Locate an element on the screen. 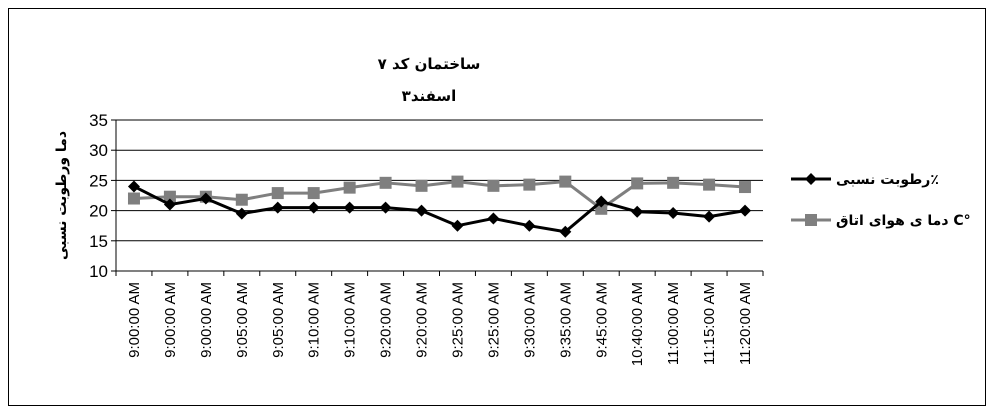  series-layer is located at coordinates (439, 206).